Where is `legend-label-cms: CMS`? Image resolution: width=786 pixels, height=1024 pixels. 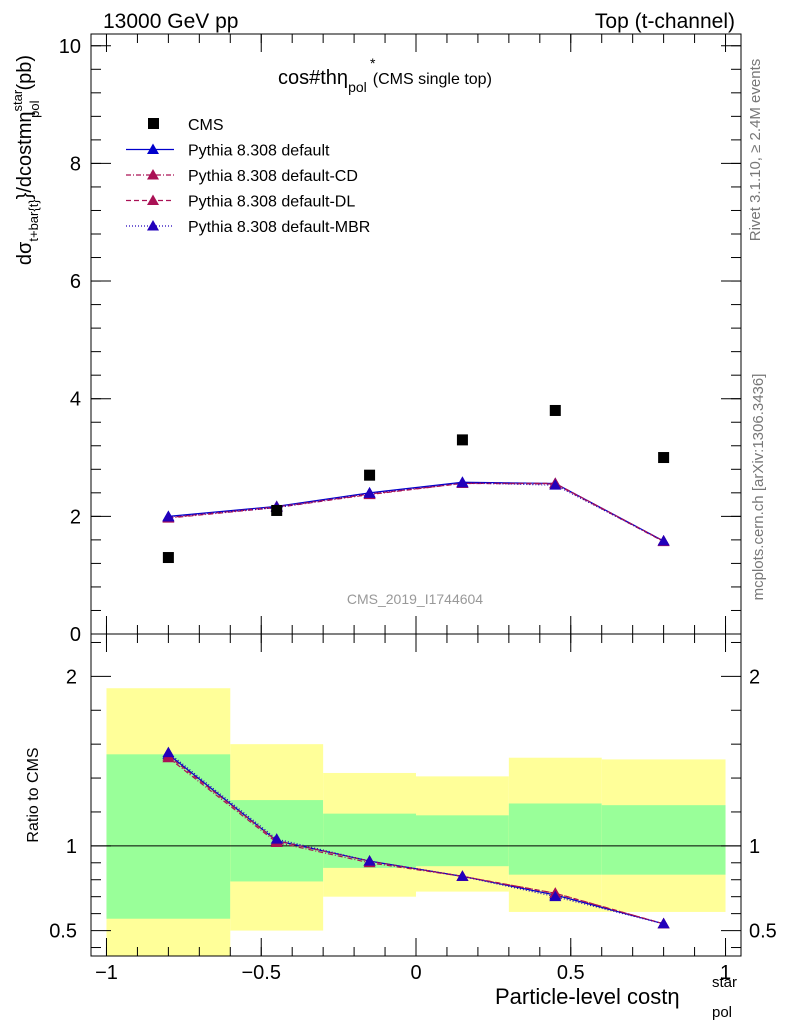 legend-label-cms: CMS is located at coordinates (206, 125).